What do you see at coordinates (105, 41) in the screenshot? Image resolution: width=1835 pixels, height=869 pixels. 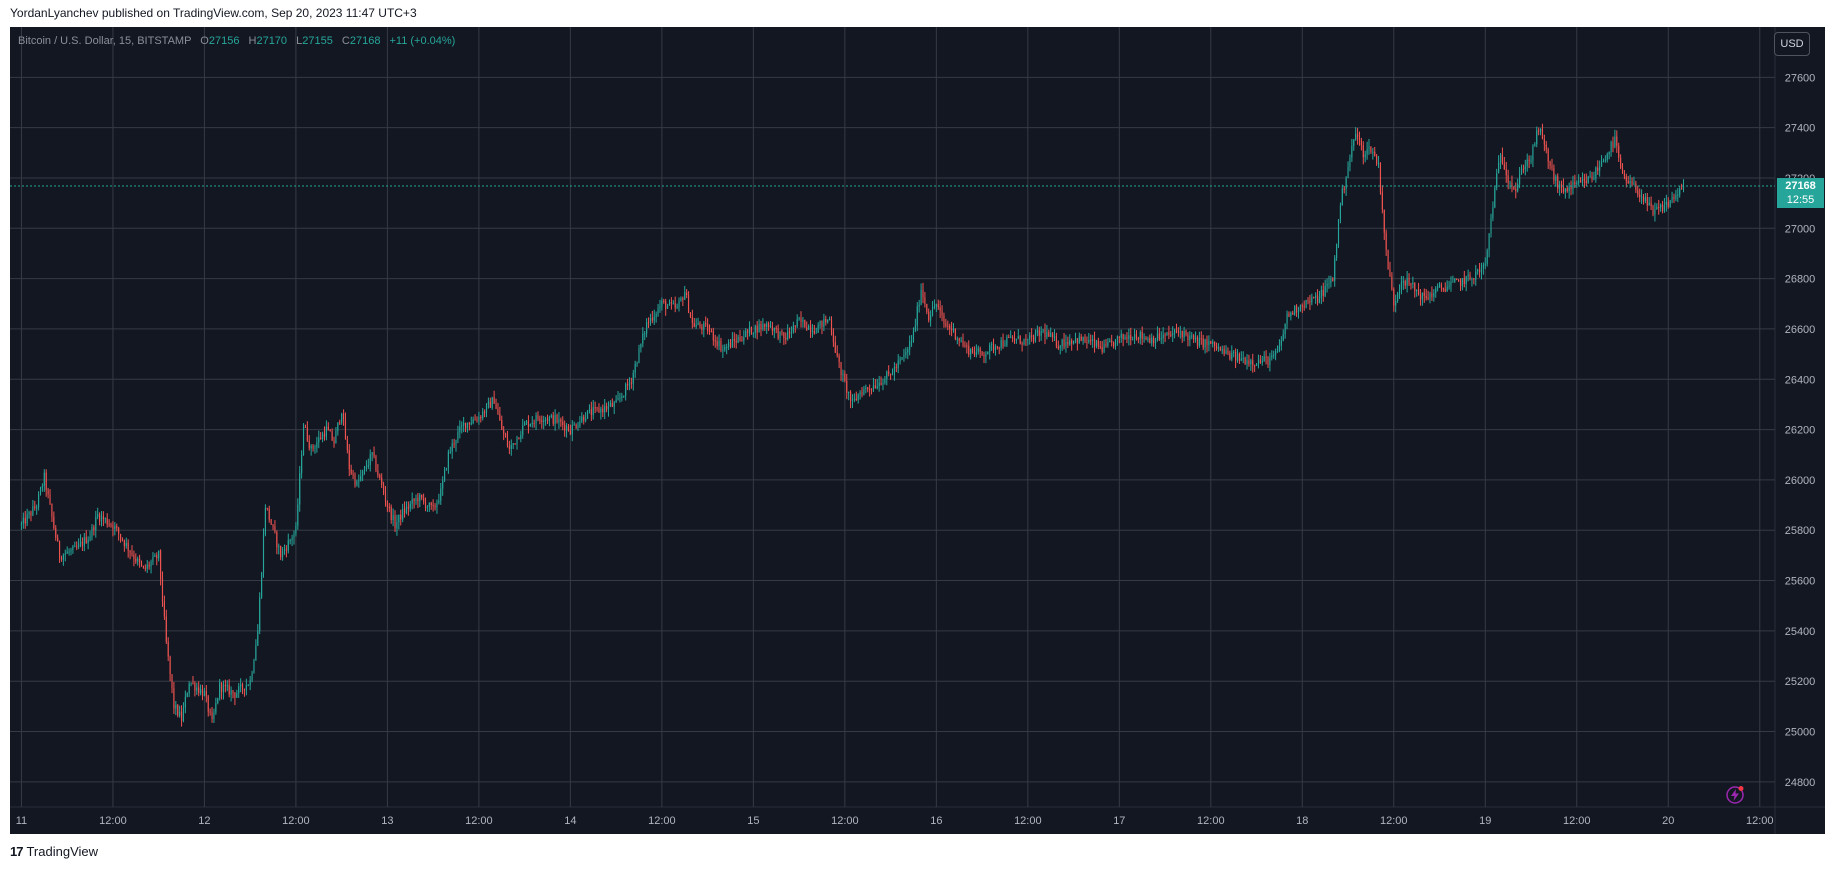 I see `legend-symbol: Bitcoin / U.S. Dollar, 15, BITSTAMP` at bounding box center [105, 41].